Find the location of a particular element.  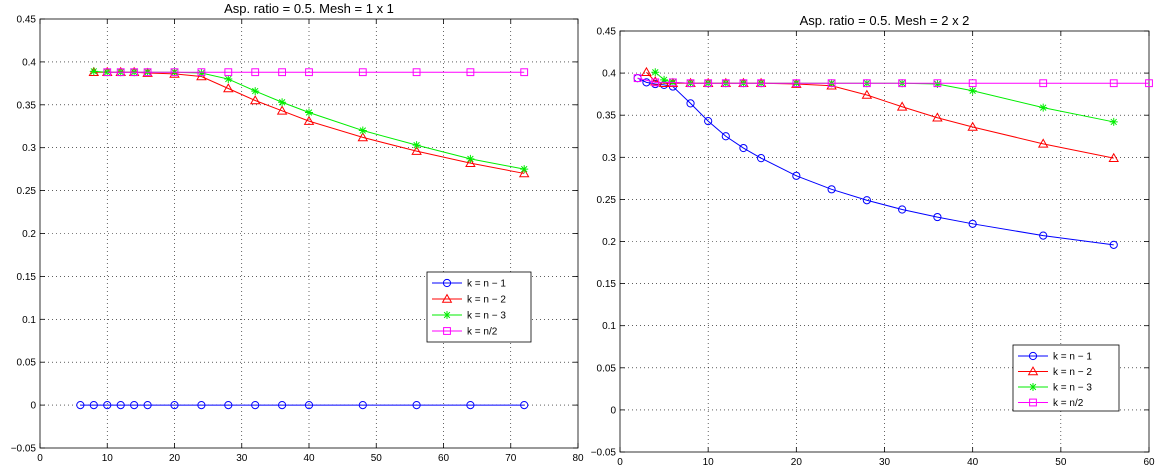

y-tick-label: 0.05 is located at coordinates (27, 363).